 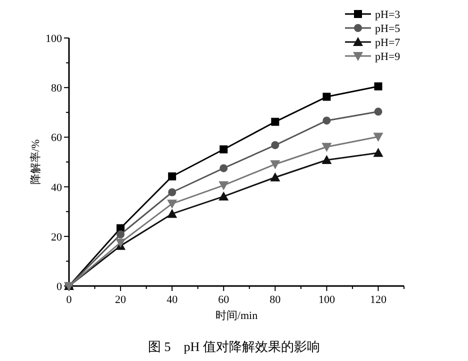 I want to click on legend-label: pH=3, so click(x=388, y=15).